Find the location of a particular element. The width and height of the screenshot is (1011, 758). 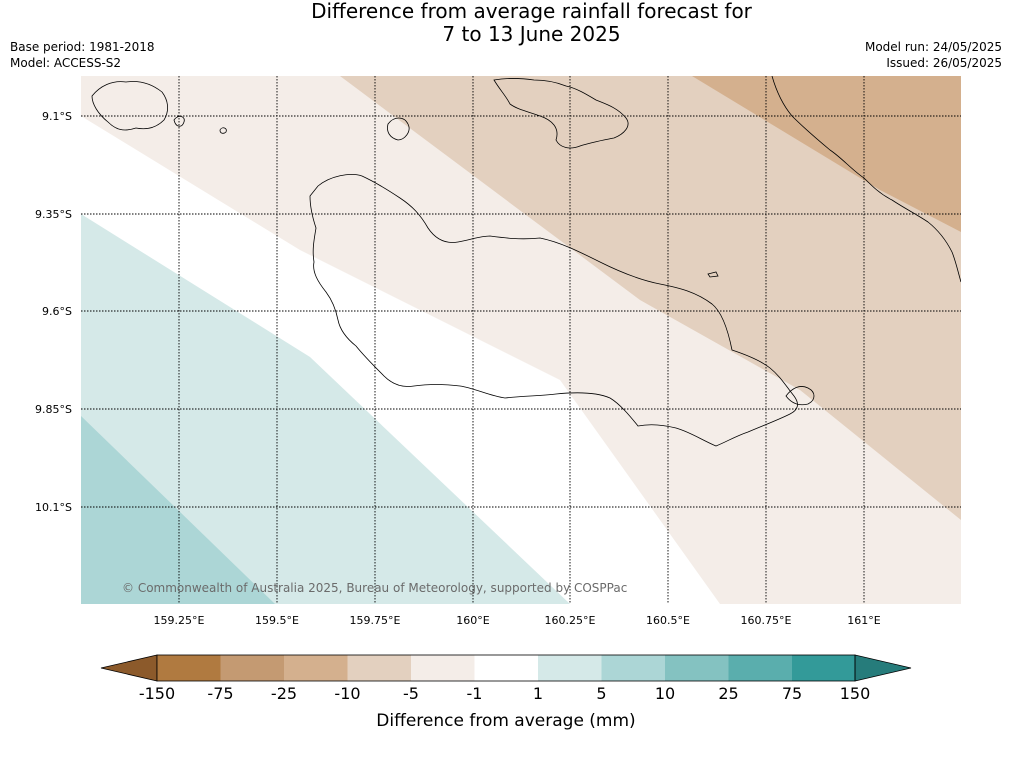

model-name: Model: ACCESS-S2 is located at coordinates (66, 63).